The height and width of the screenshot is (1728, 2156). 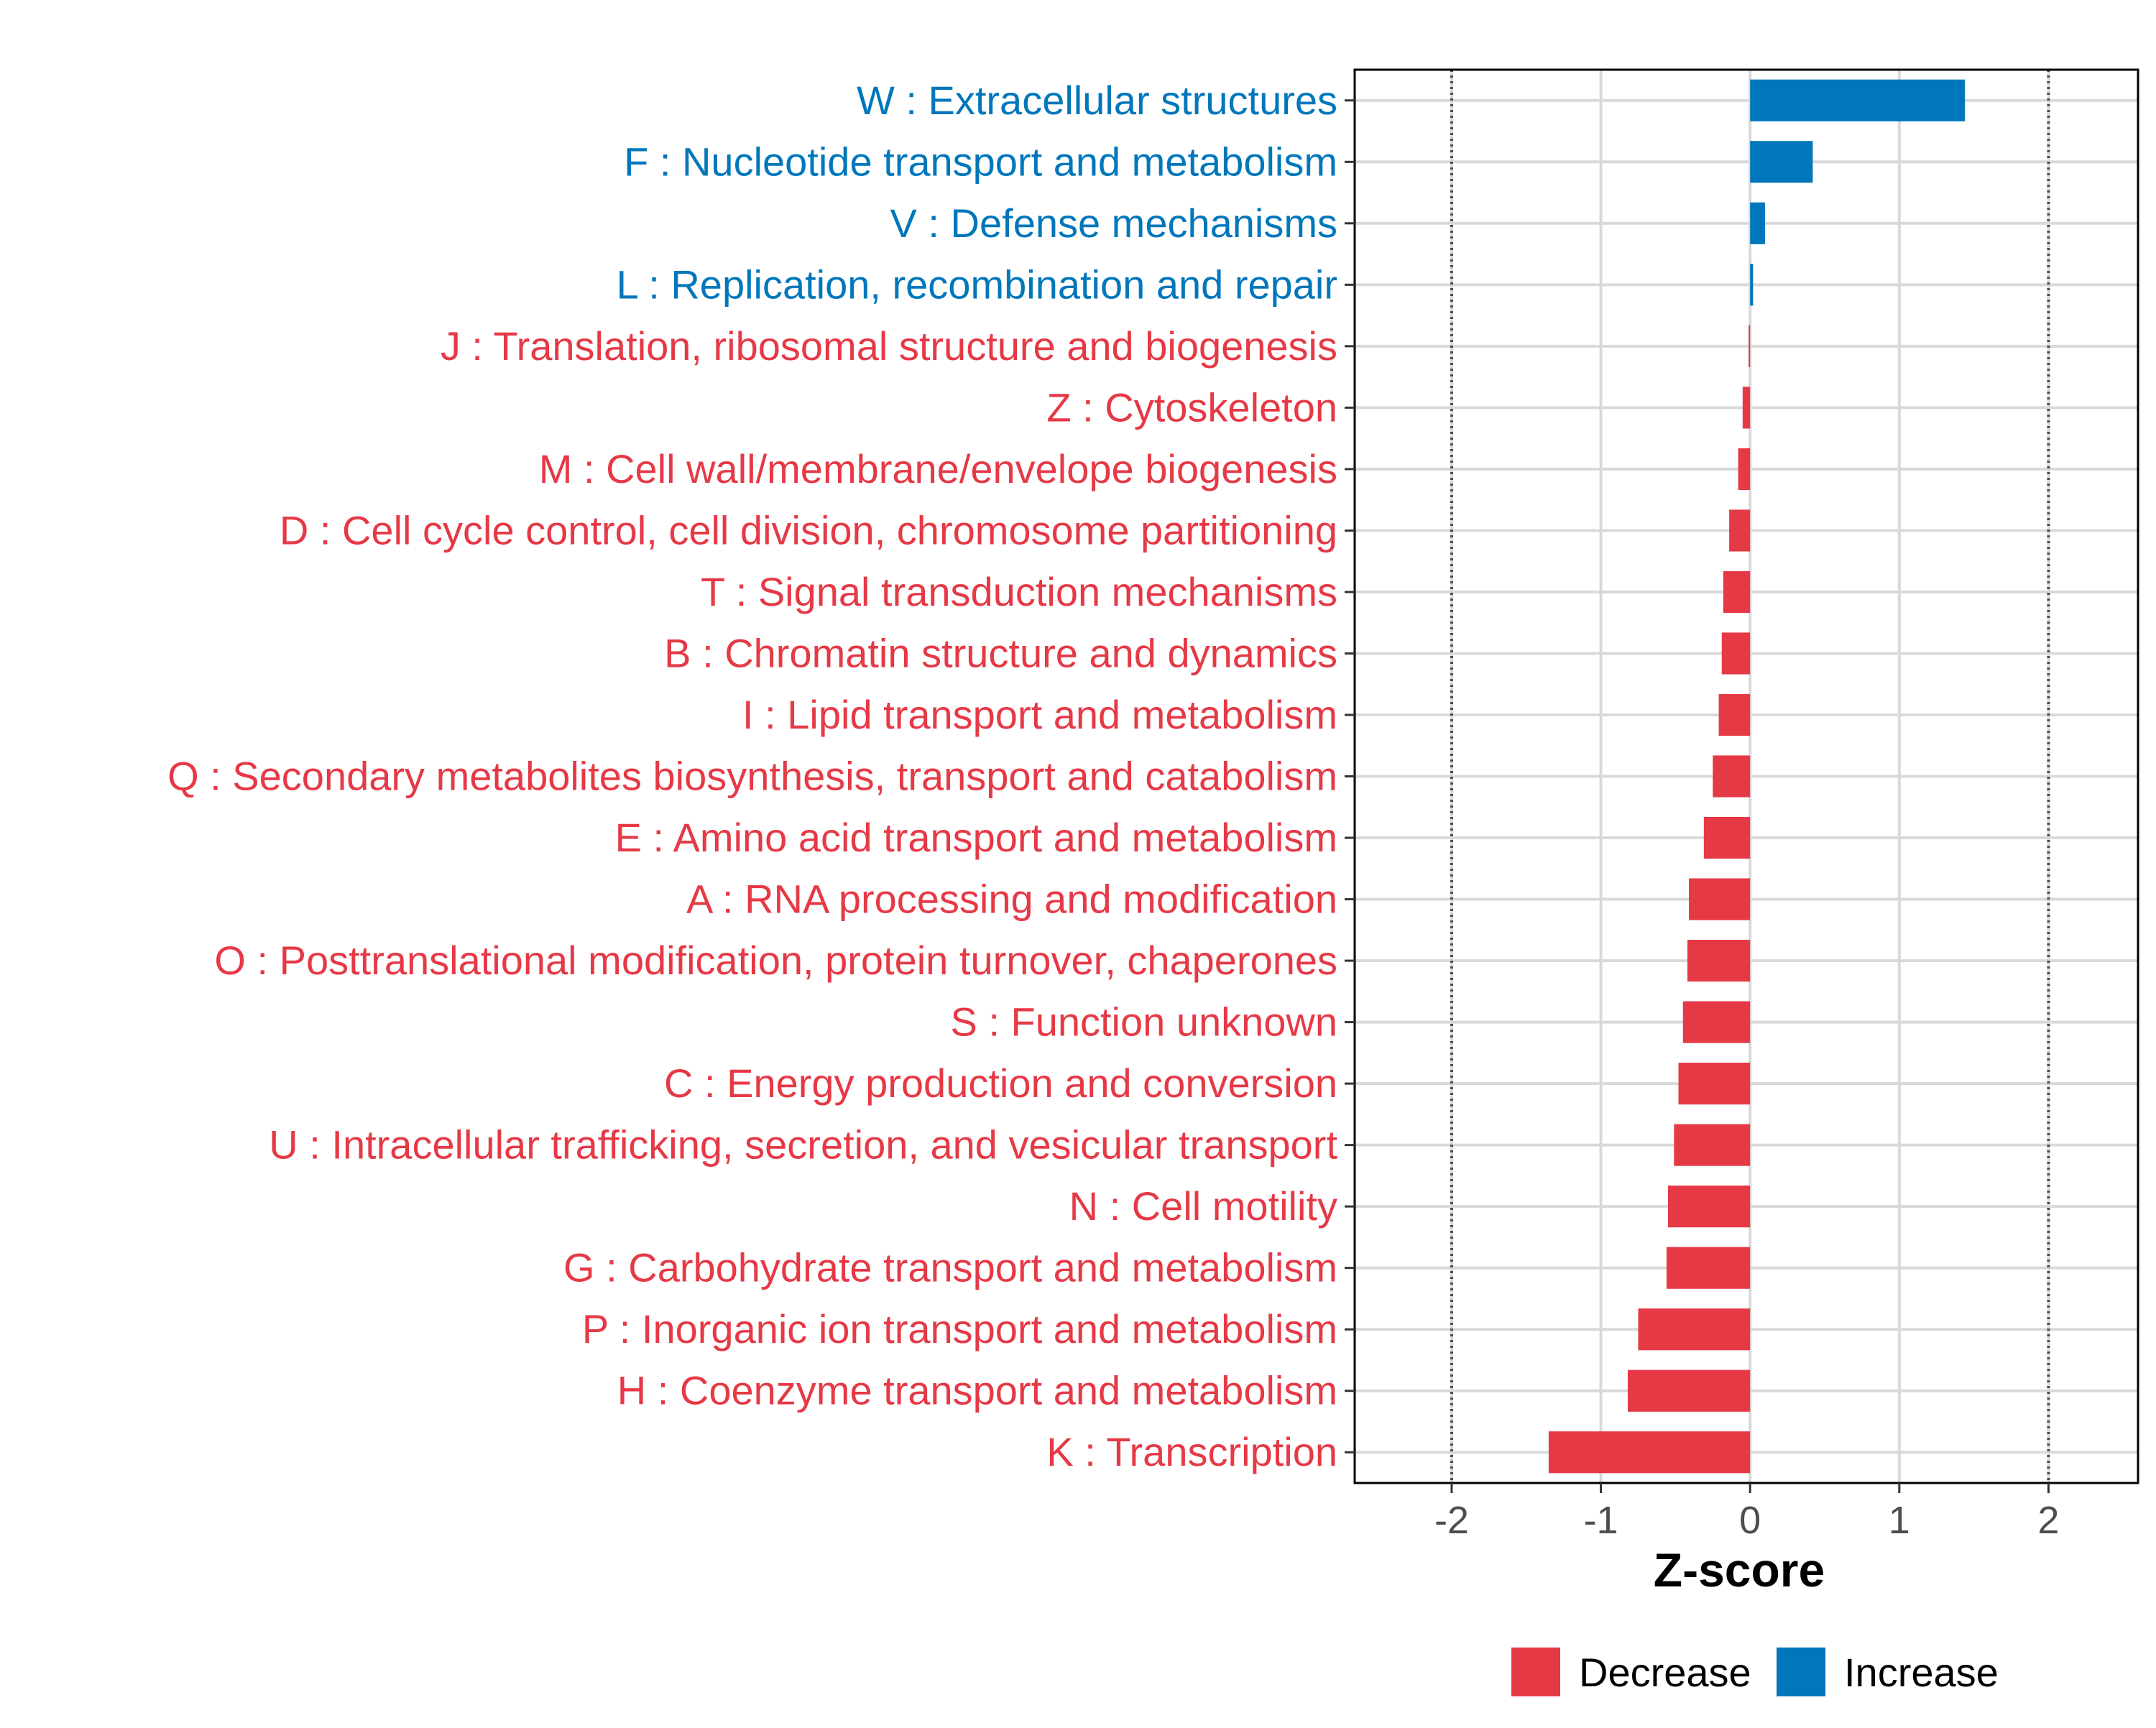 I want to click on x-tick-label: 2, so click(x=2048, y=1521).